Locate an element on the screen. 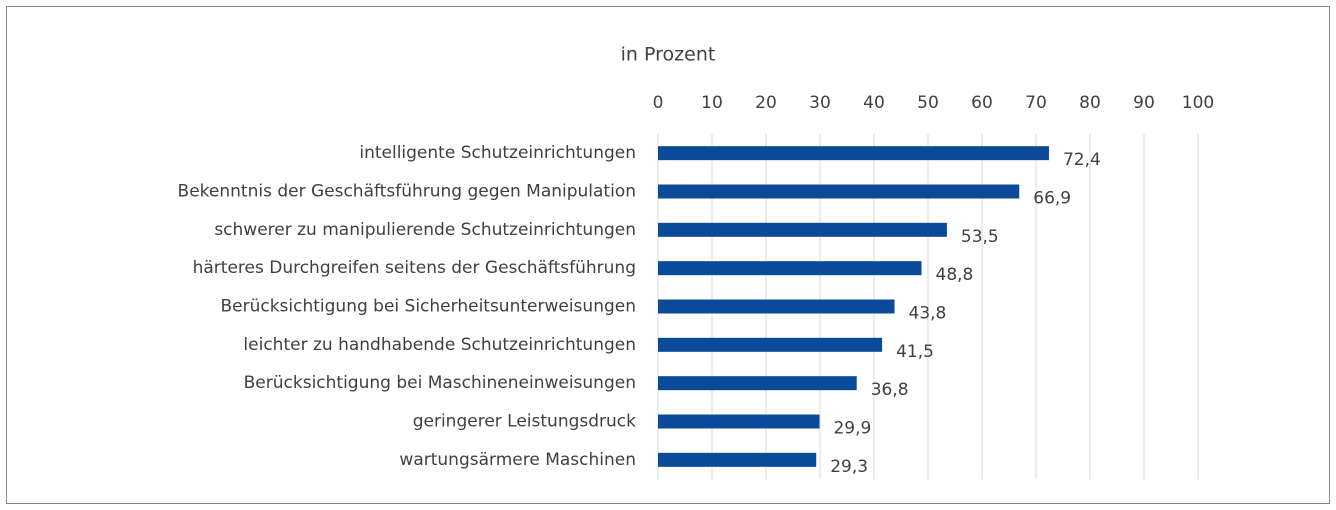  y-tick-label: geringerer Leistungsdruck is located at coordinates (524, 422).